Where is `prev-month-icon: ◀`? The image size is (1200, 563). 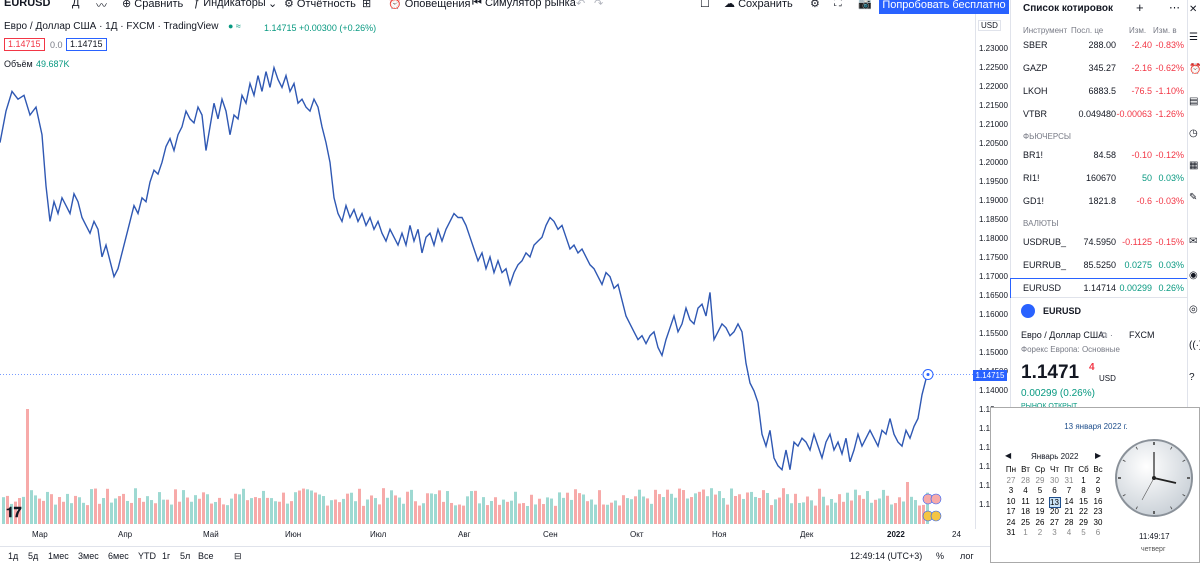 prev-month-icon: ◀ is located at coordinates (1008, 455).